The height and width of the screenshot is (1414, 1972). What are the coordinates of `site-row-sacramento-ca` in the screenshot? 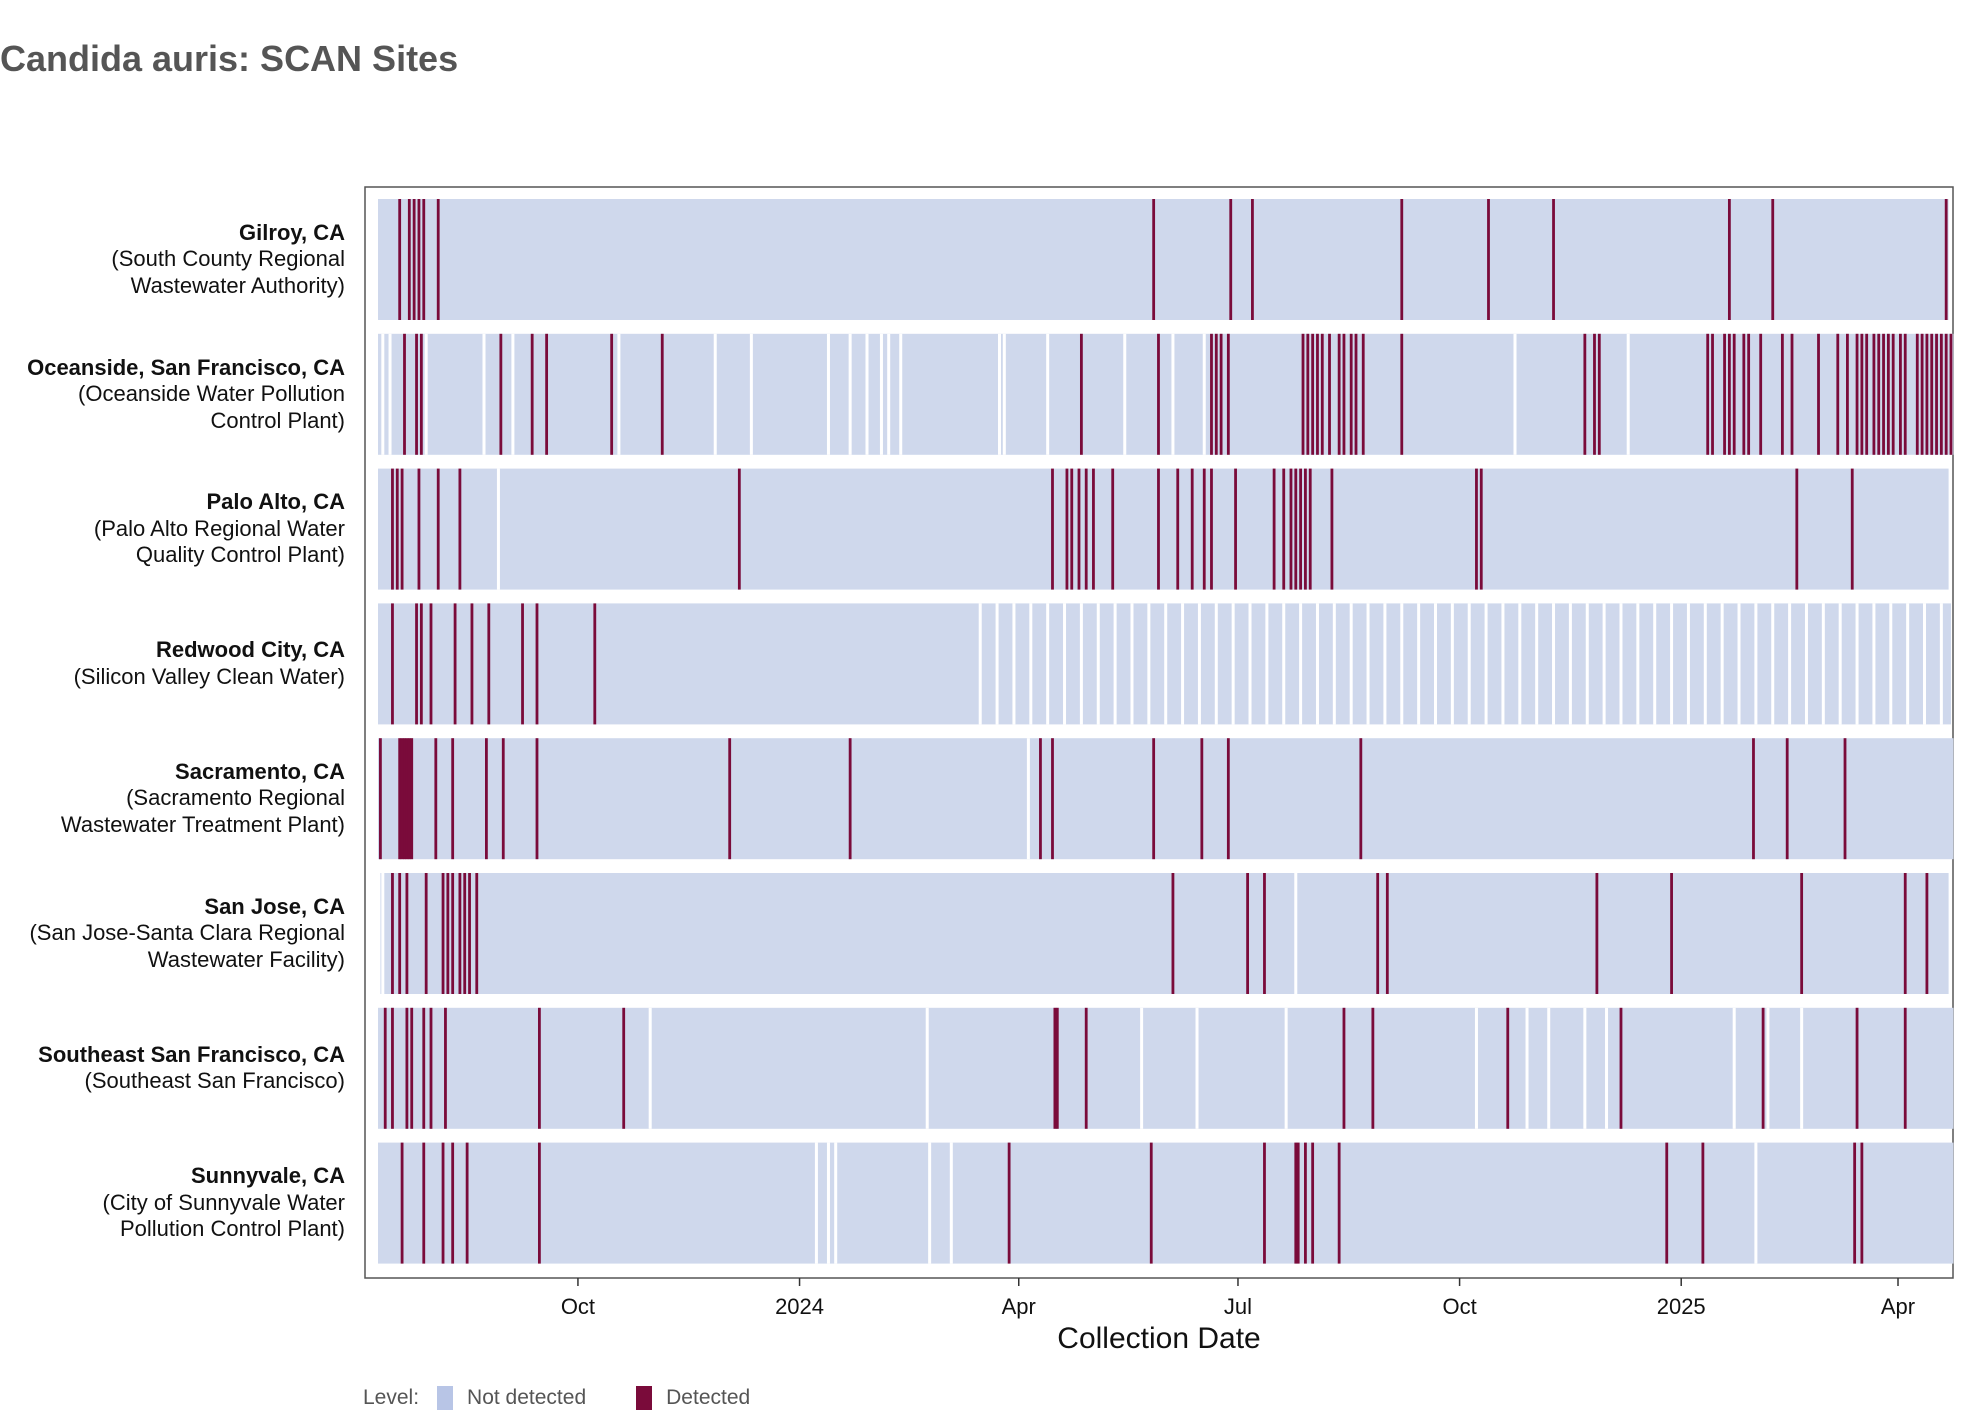 It's located at (1166, 799).